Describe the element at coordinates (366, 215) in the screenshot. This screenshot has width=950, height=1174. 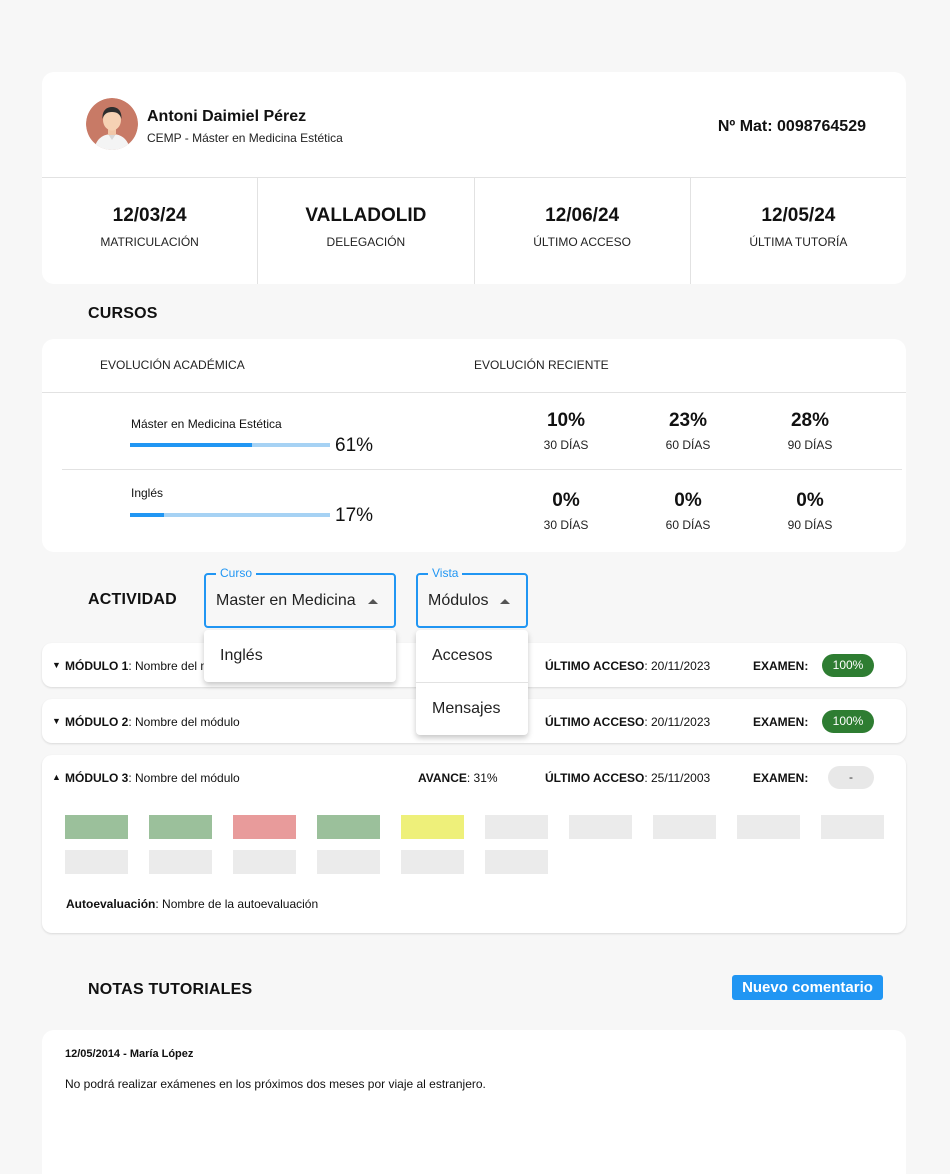
I see `stat-value: VALLADOLID` at that location.